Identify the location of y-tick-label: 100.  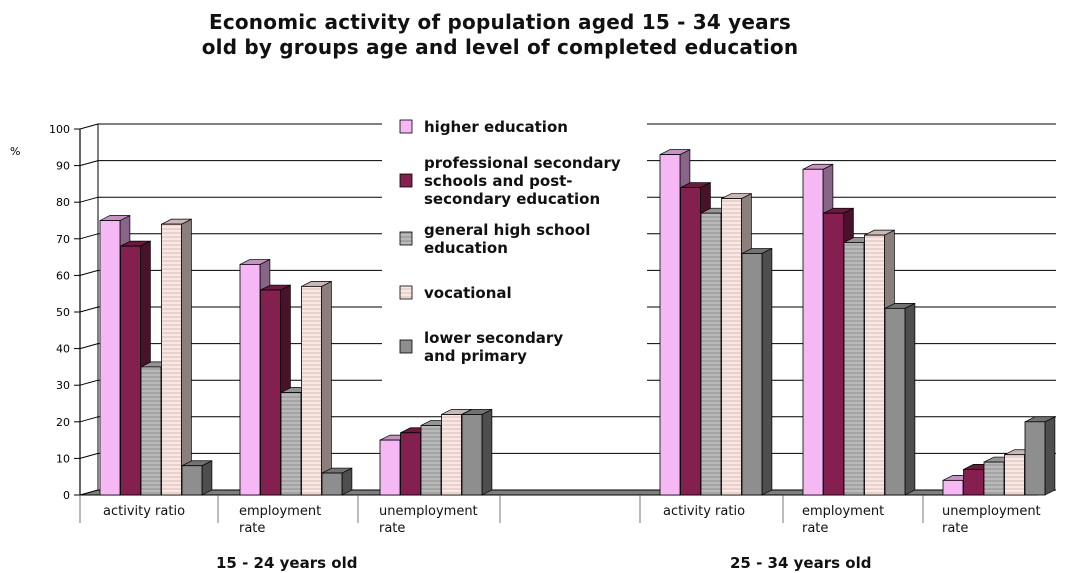
(59, 129).